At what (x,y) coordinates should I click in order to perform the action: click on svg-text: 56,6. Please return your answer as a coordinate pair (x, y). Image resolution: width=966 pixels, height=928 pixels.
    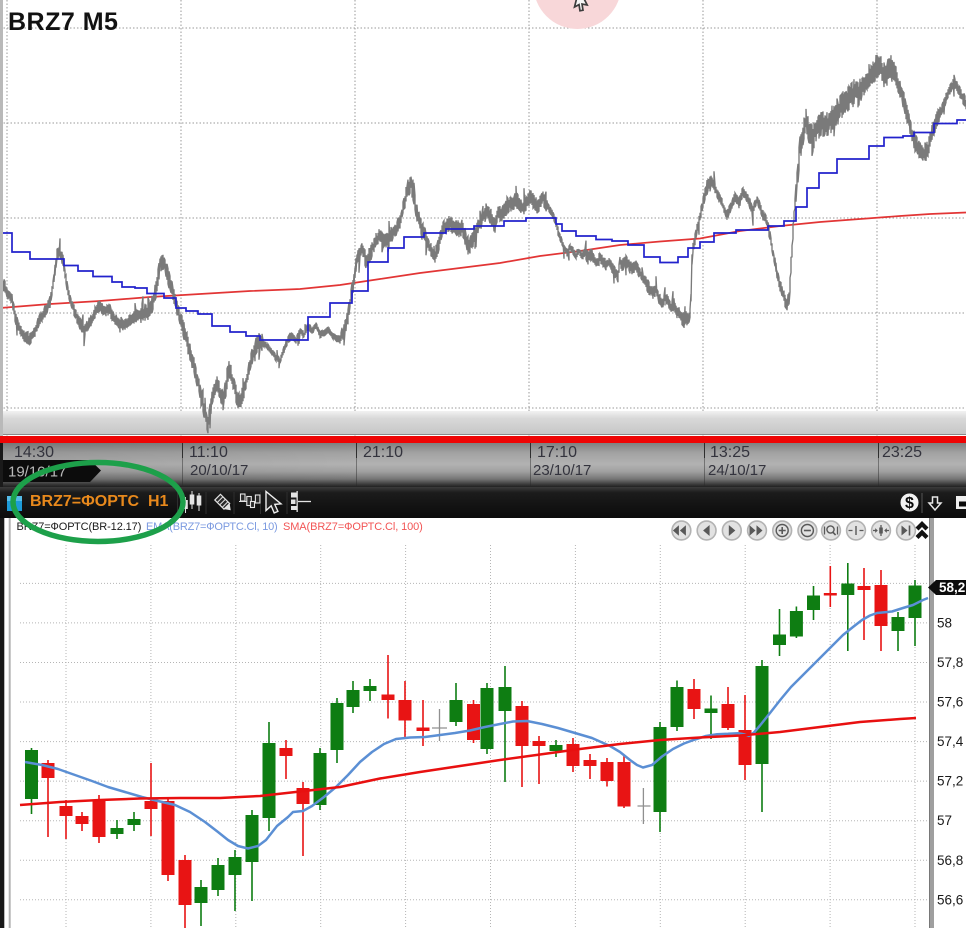
    Looking at the image, I should click on (950, 899).